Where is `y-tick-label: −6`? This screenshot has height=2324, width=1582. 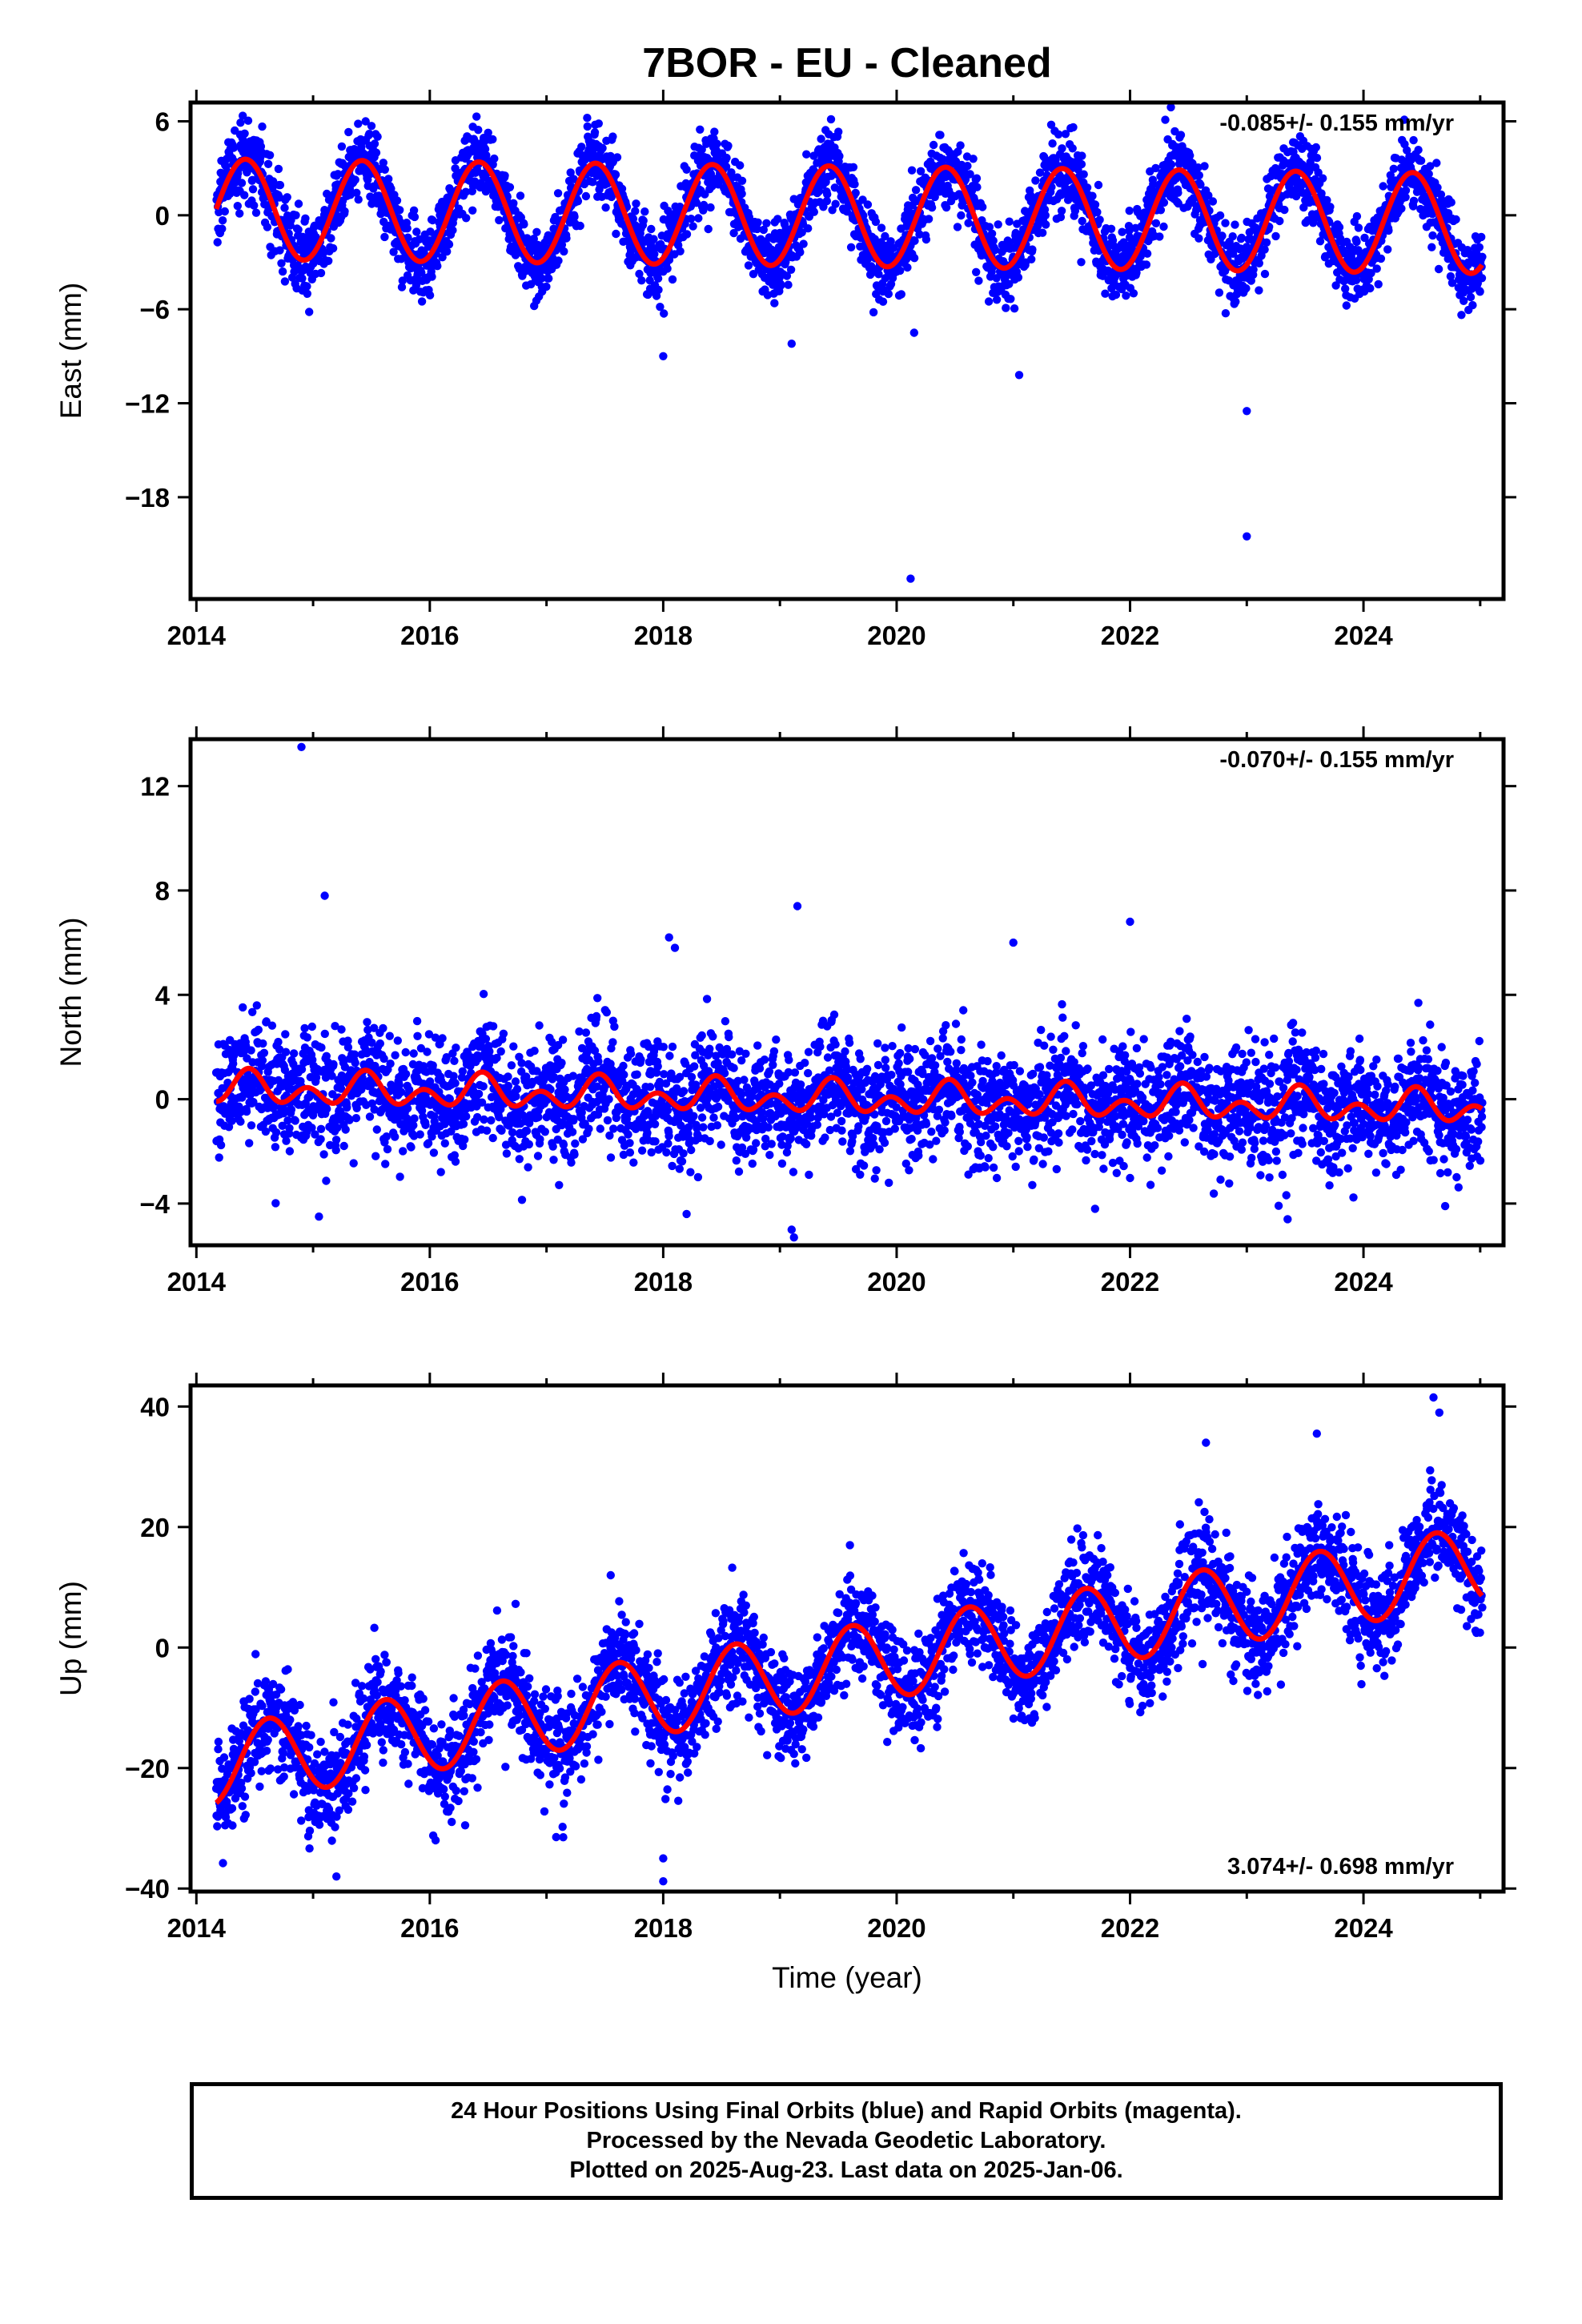
y-tick-label: −6 is located at coordinates (154, 309).